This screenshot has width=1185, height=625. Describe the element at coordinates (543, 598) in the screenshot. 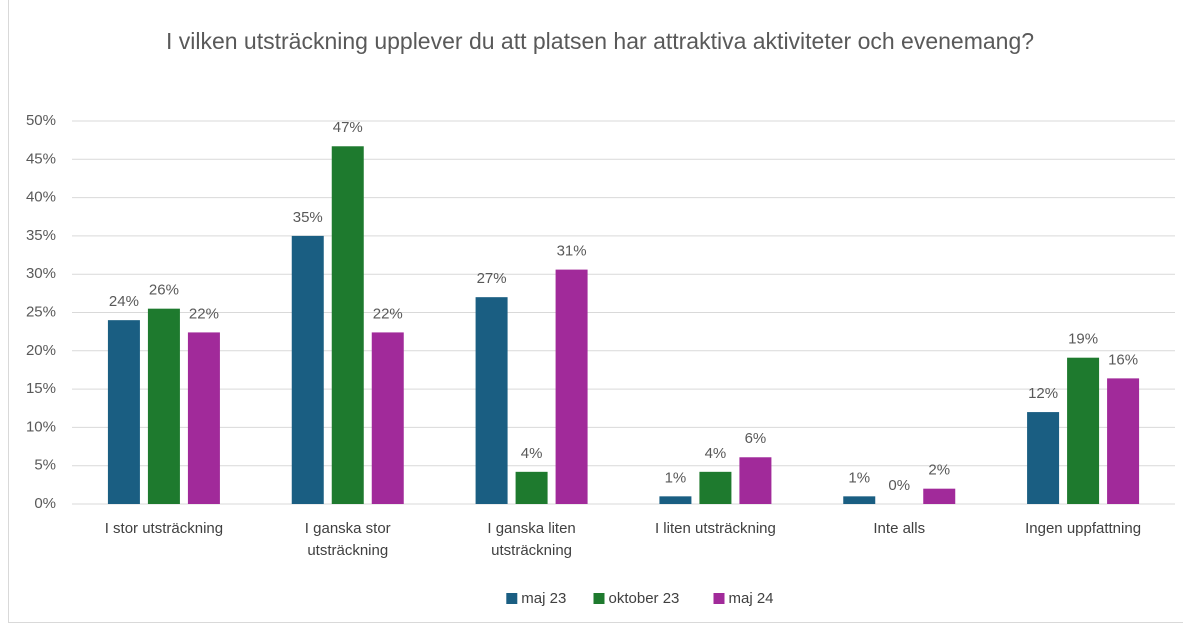

I see `legend-label: maj 23` at that location.